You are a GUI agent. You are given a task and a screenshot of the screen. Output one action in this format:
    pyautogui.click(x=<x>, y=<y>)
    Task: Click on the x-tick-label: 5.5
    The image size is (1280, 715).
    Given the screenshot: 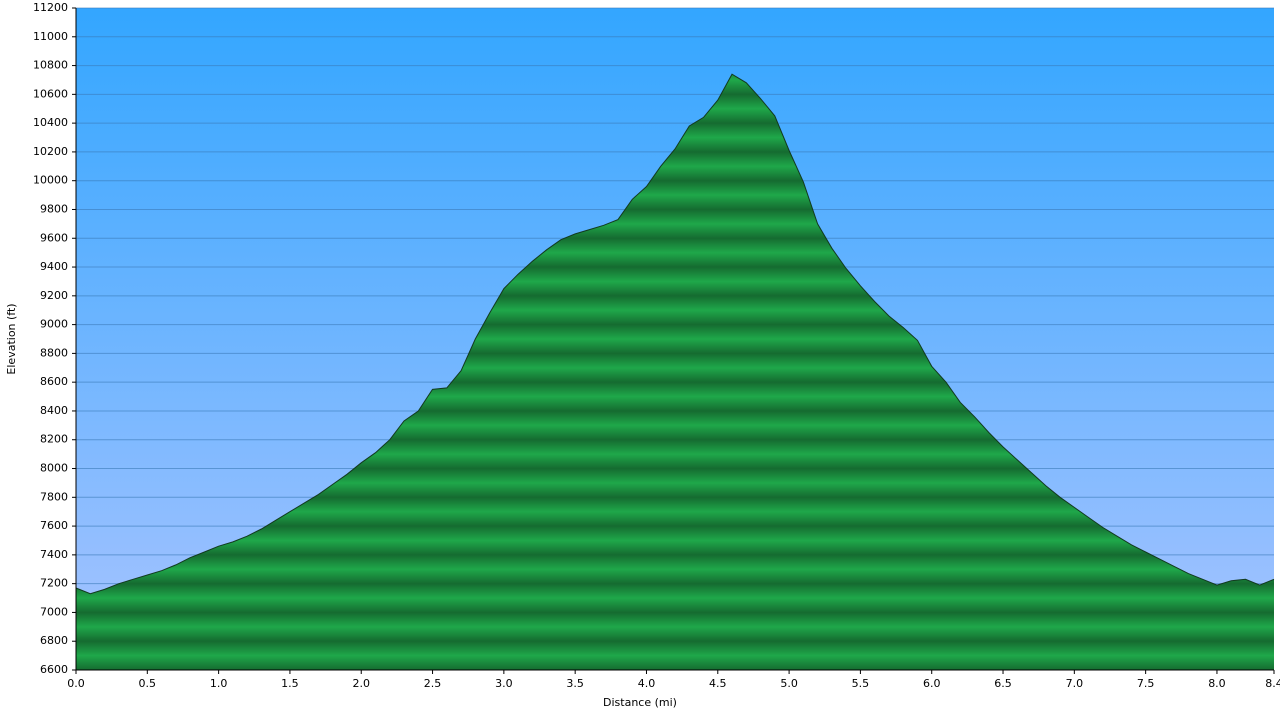 What is the action you would take?
    pyautogui.click(x=861, y=683)
    